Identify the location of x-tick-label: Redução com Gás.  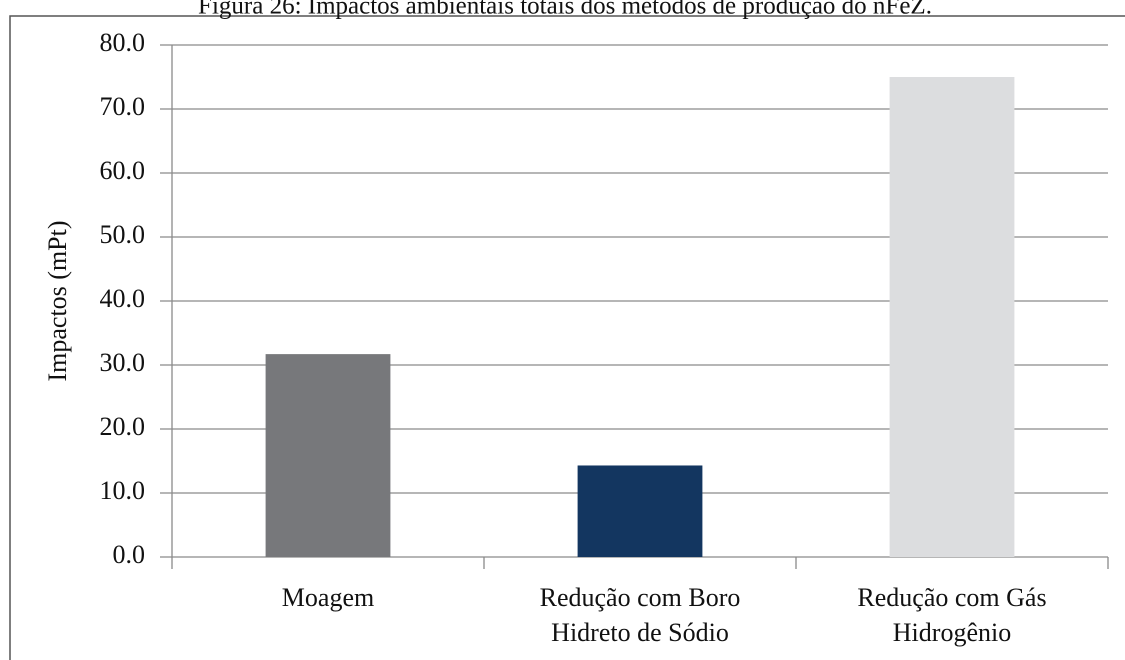
(951, 597).